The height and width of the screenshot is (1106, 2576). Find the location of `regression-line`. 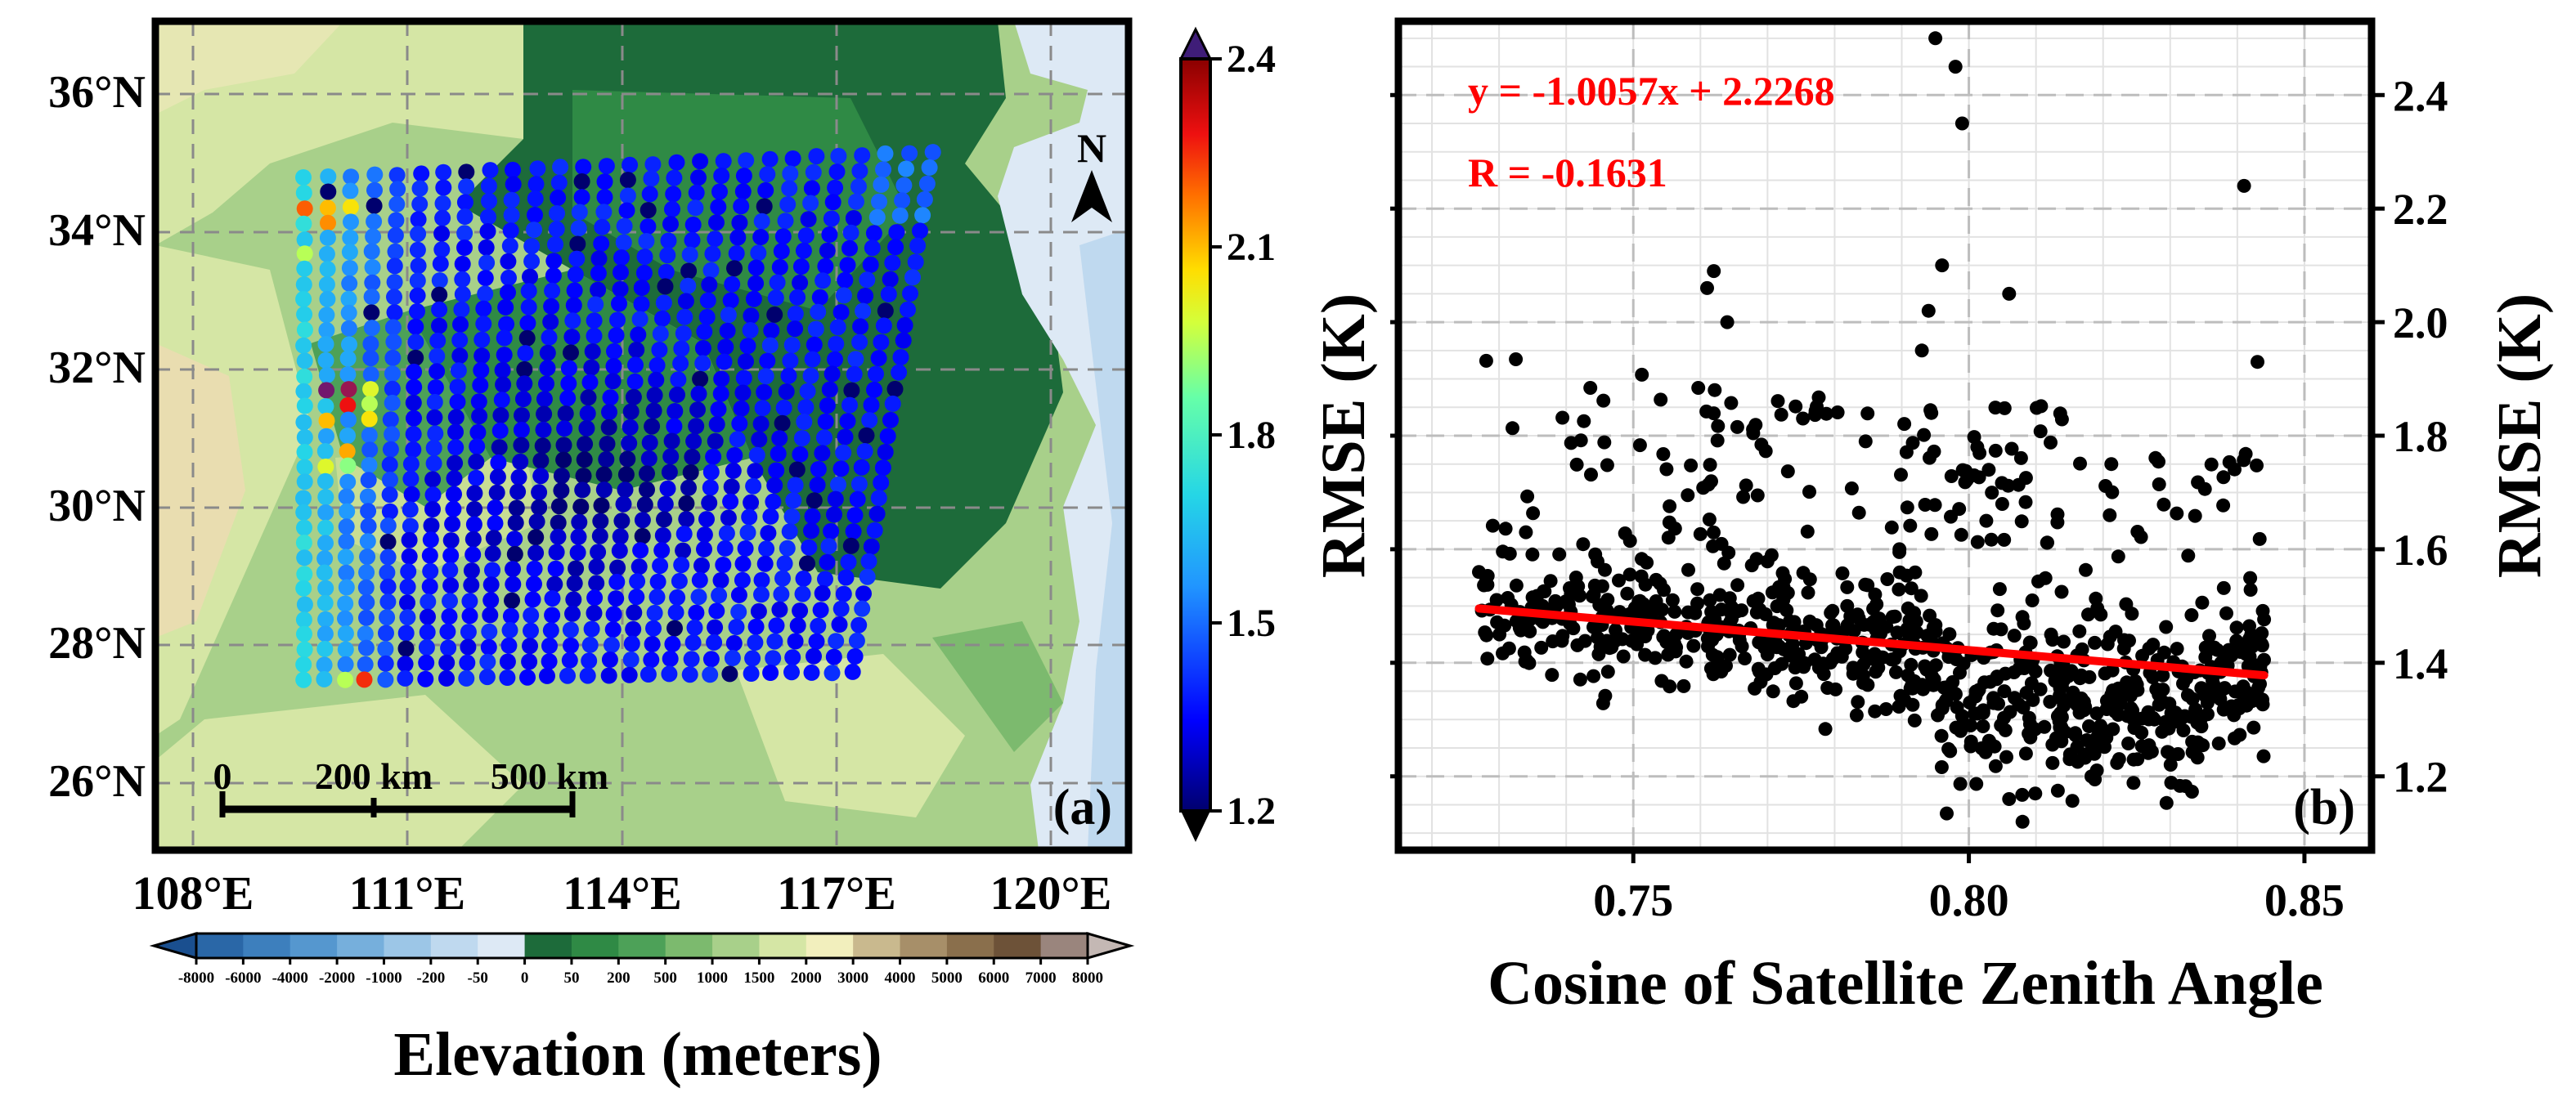

regression-line is located at coordinates (1872, 642).